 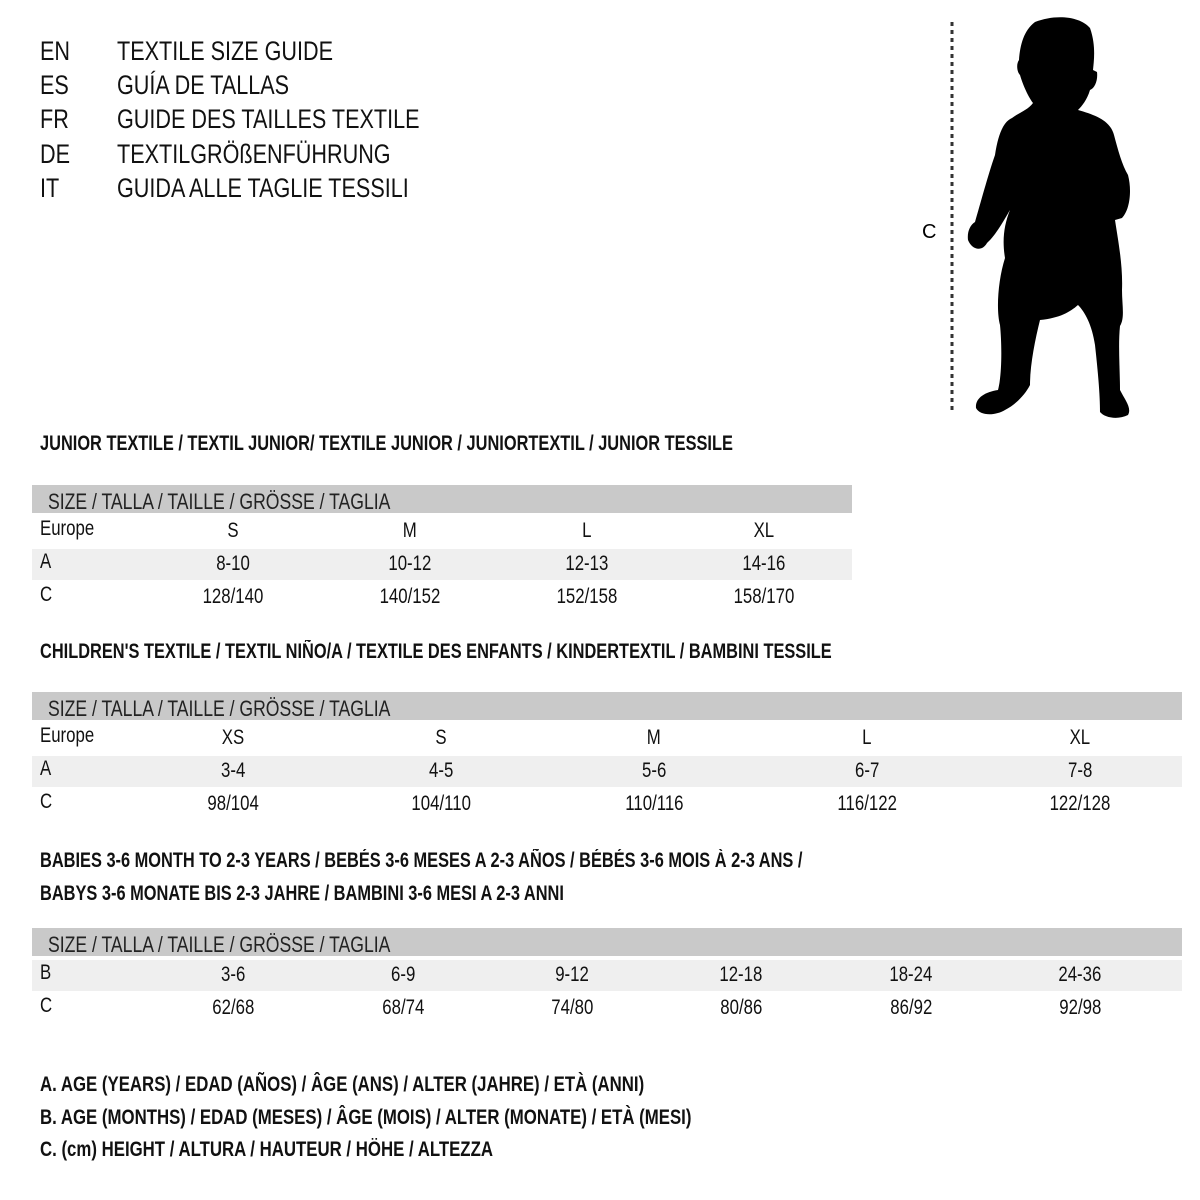 I want to click on table-cell: 152/158, so click(x=587, y=597).